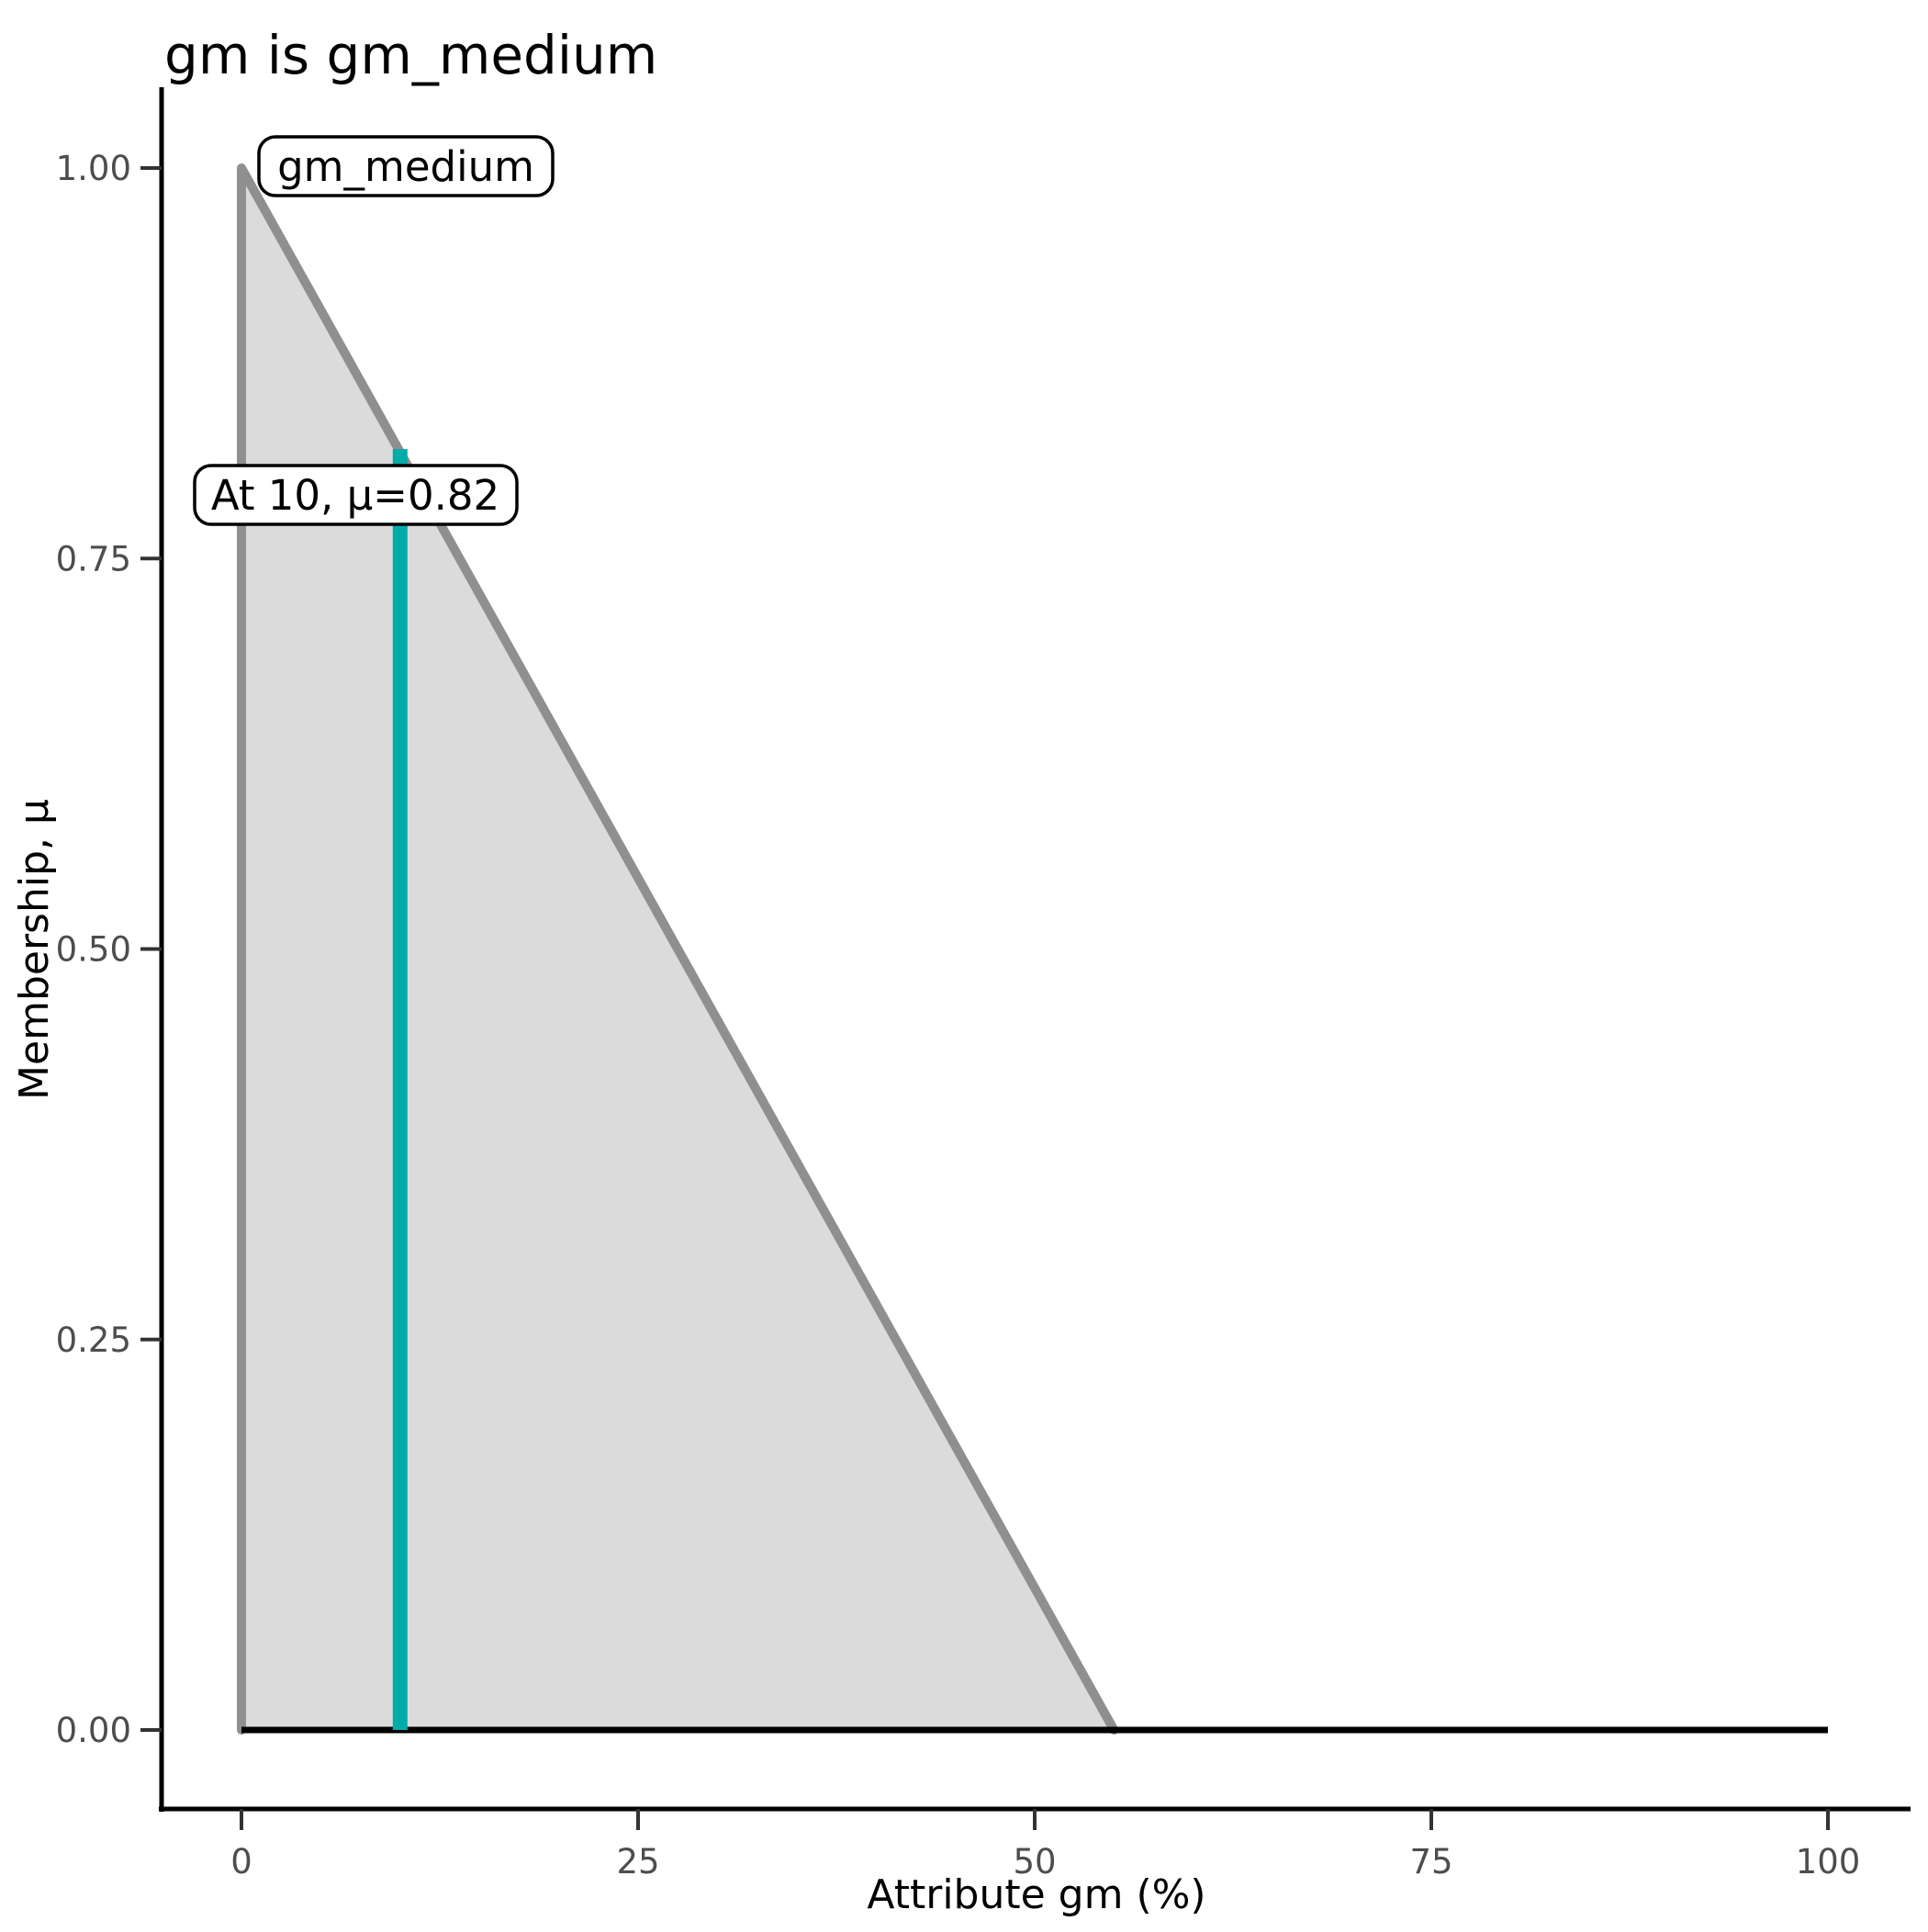 The image size is (1928, 1932). I want to click on x-tick-label: 75, so click(1430, 1861).